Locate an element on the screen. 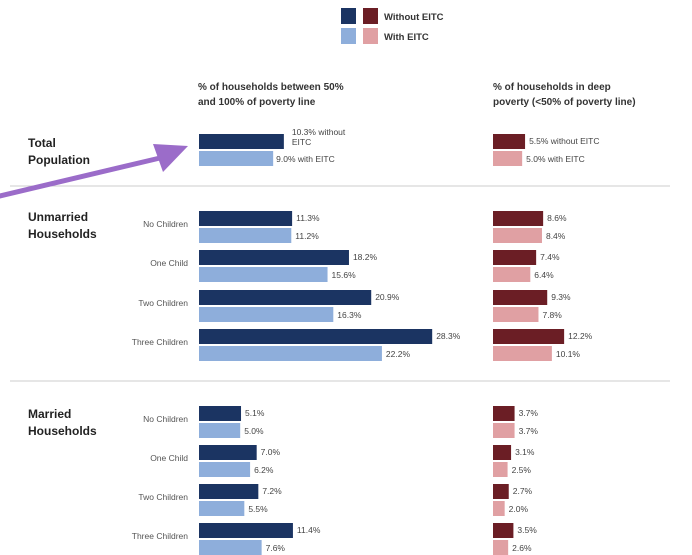 The width and height of the screenshot is (692, 555). right-panel-header-line1: % of households in deep is located at coordinates (552, 87).